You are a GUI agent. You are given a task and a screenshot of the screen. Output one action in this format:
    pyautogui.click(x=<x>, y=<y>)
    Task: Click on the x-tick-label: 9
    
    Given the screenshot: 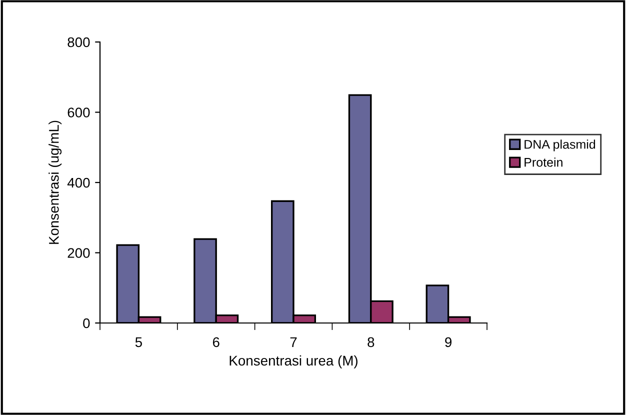 What is the action you would take?
    pyautogui.click(x=448, y=342)
    